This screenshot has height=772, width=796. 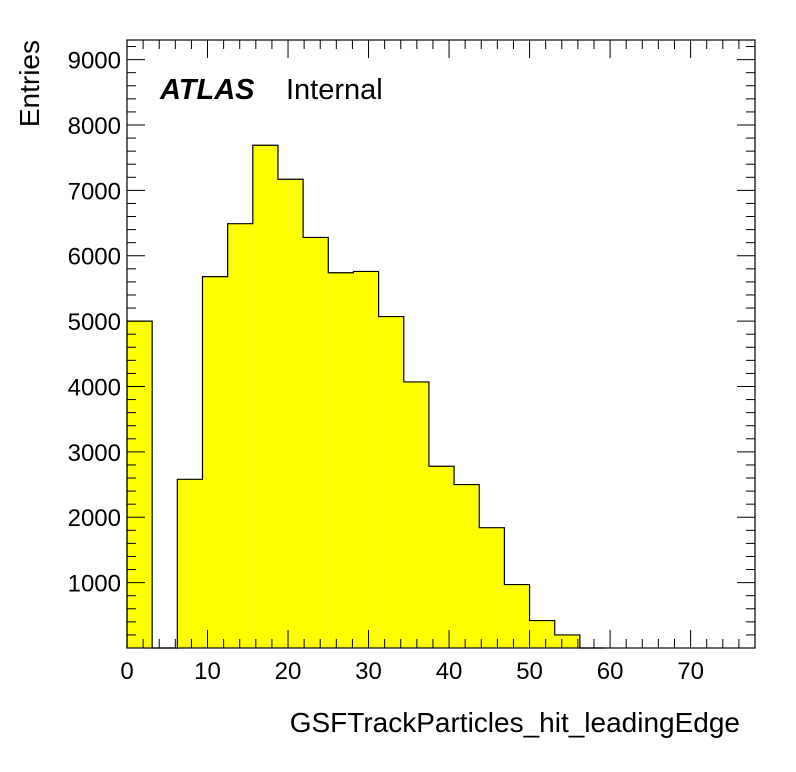 I want to click on y-tick-label: 8000, so click(x=94, y=126).